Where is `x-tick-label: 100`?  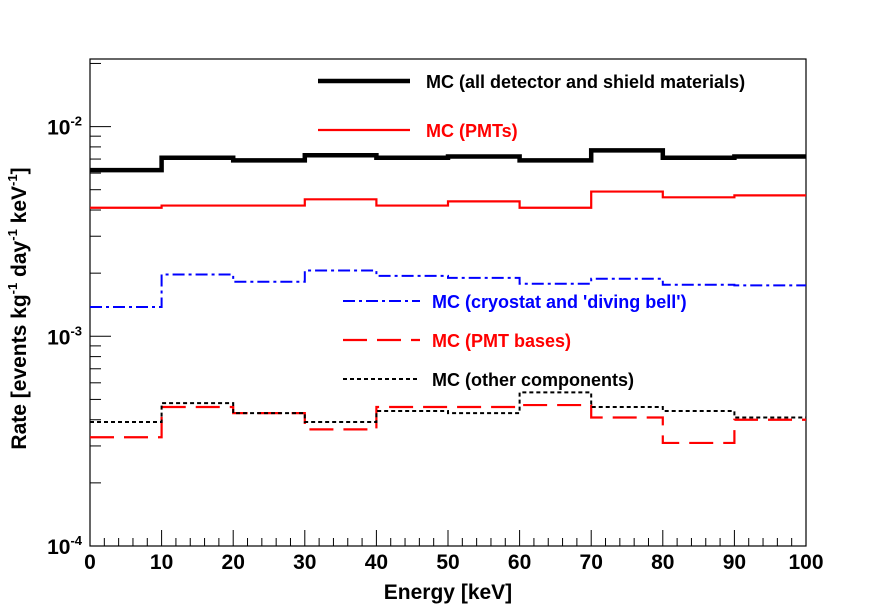 x-tick-label: 100 is located at coordinates (805, 562).